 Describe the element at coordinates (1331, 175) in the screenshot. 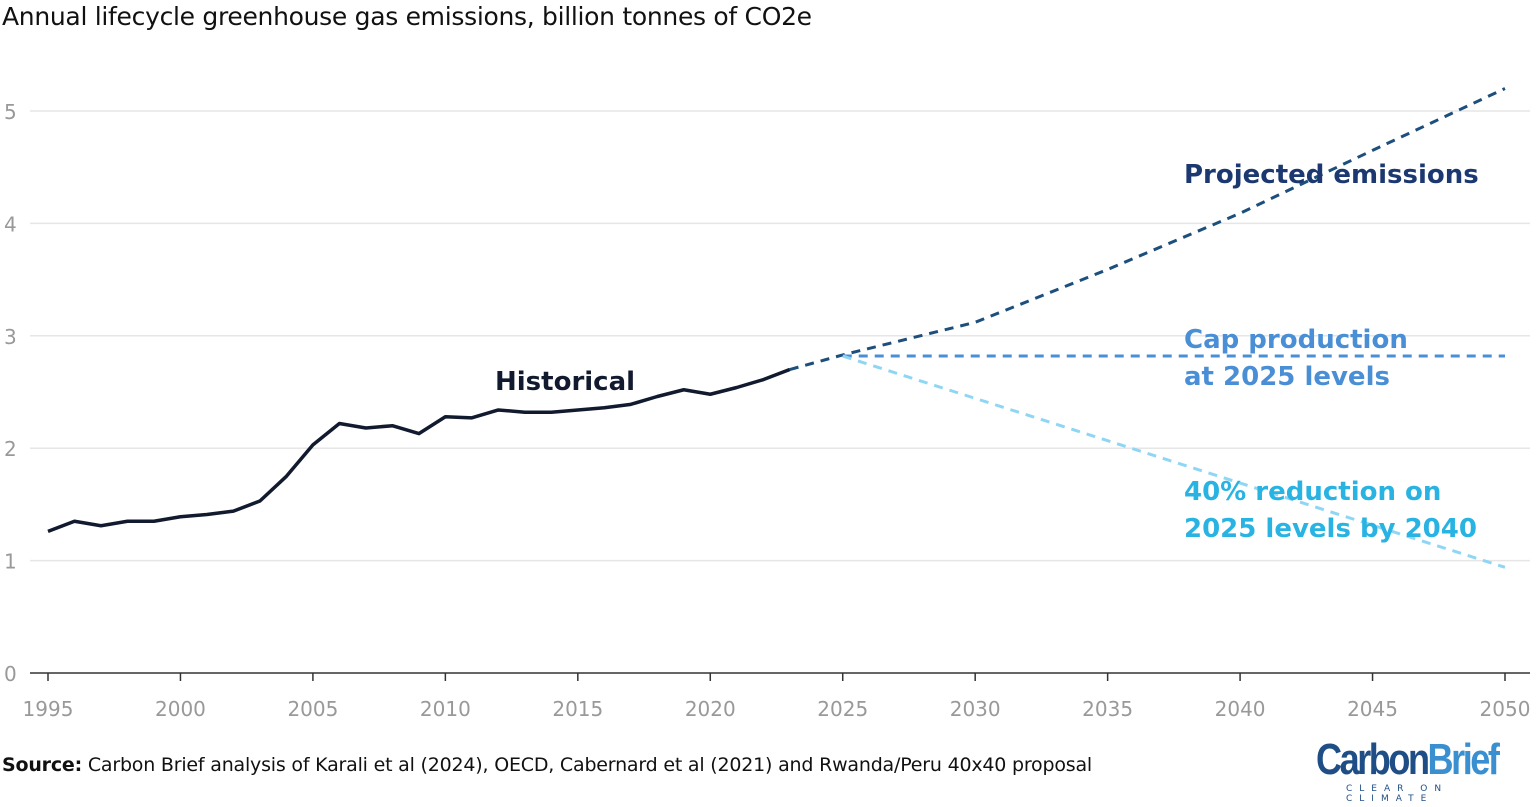

I see `label-projected: Projected emissions` at that location.